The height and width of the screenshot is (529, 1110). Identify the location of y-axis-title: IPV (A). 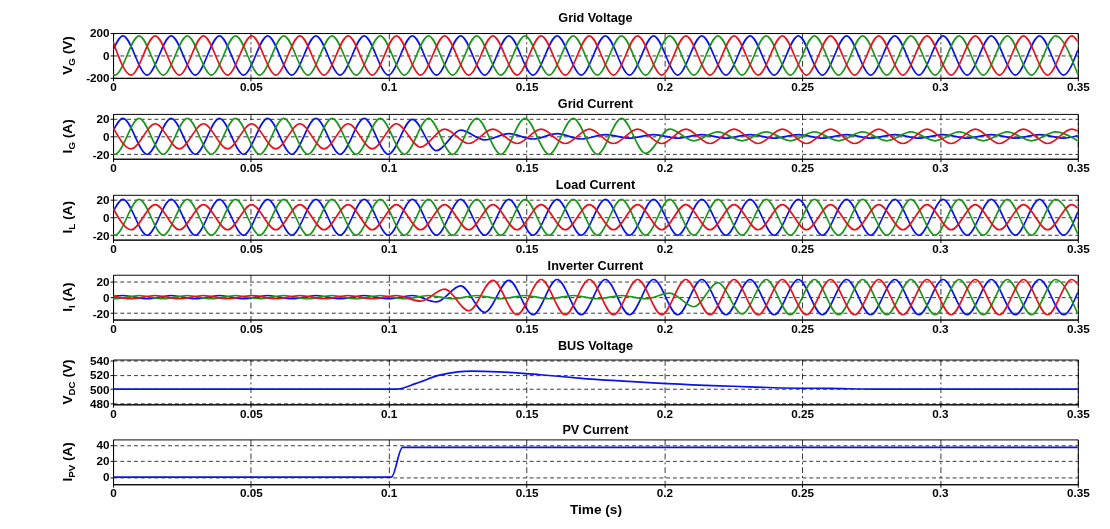
(69, 462).